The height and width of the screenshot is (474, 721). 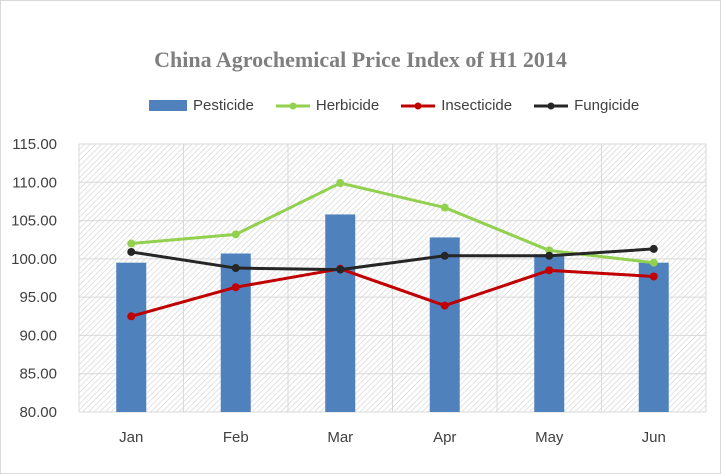 What do you see at coordinates (392, 292) in the screenshot?
I see `line-insecticide` at bounding box center [392, 292].